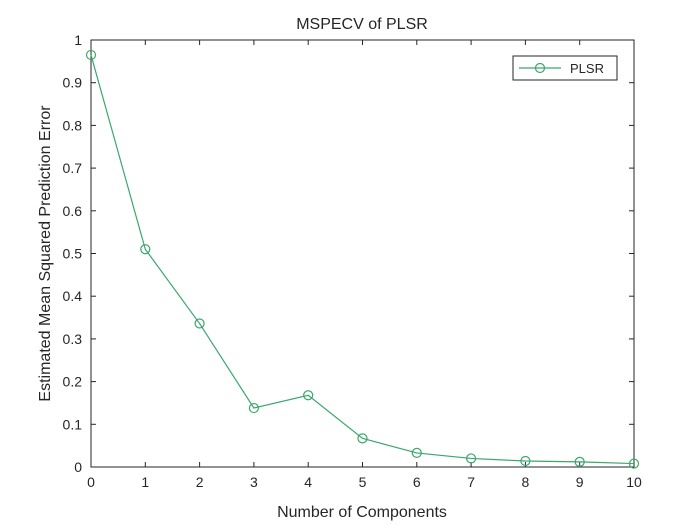 Image resolution: width=700 pixels, height=525 pixels. What do you see at coordinates (73, 254) in the screenshot?
I see `y-tick-label: 0.5` at bounding box center [73, 254].